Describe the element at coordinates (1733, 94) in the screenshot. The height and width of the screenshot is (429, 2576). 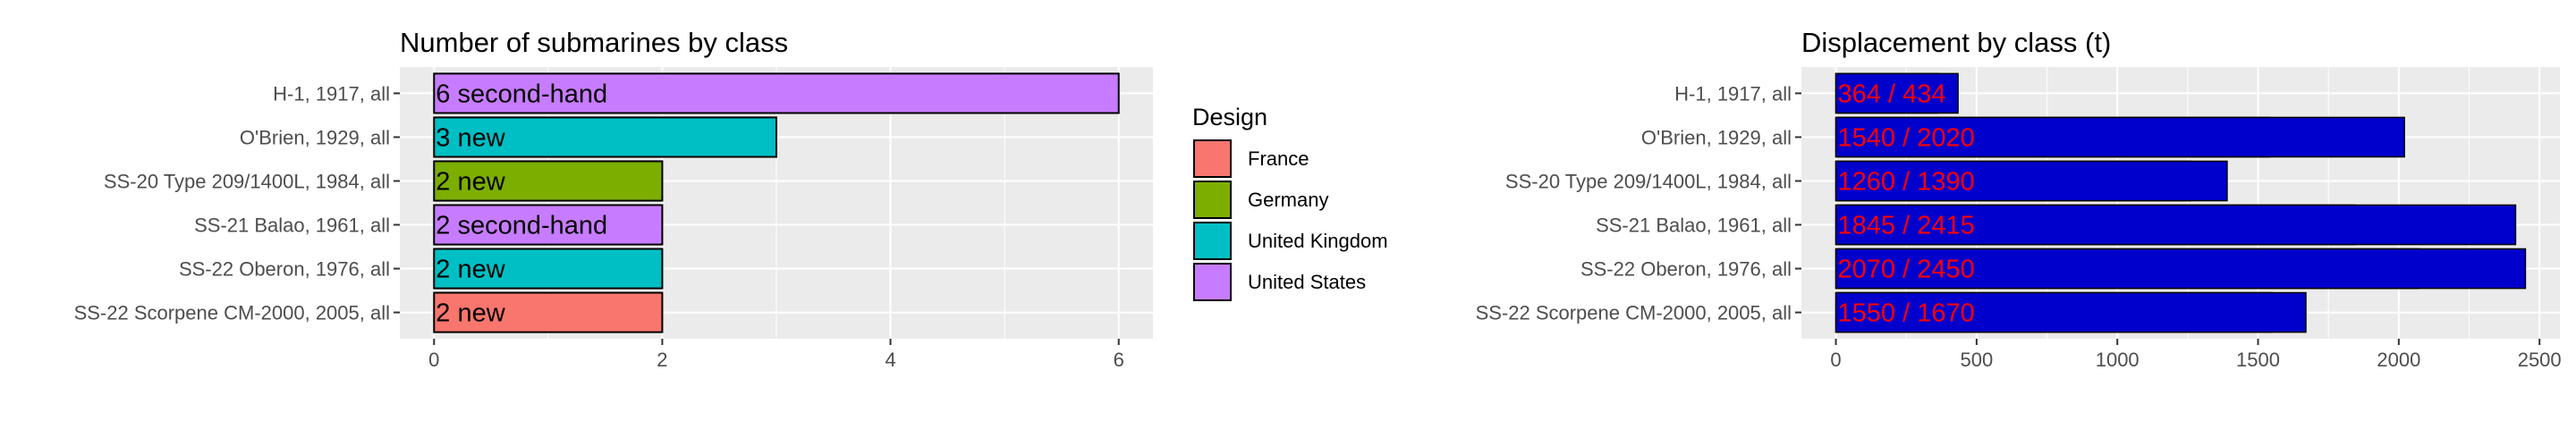
I see `displacement-y-tick-label: H-1, 1917, all` at that location.